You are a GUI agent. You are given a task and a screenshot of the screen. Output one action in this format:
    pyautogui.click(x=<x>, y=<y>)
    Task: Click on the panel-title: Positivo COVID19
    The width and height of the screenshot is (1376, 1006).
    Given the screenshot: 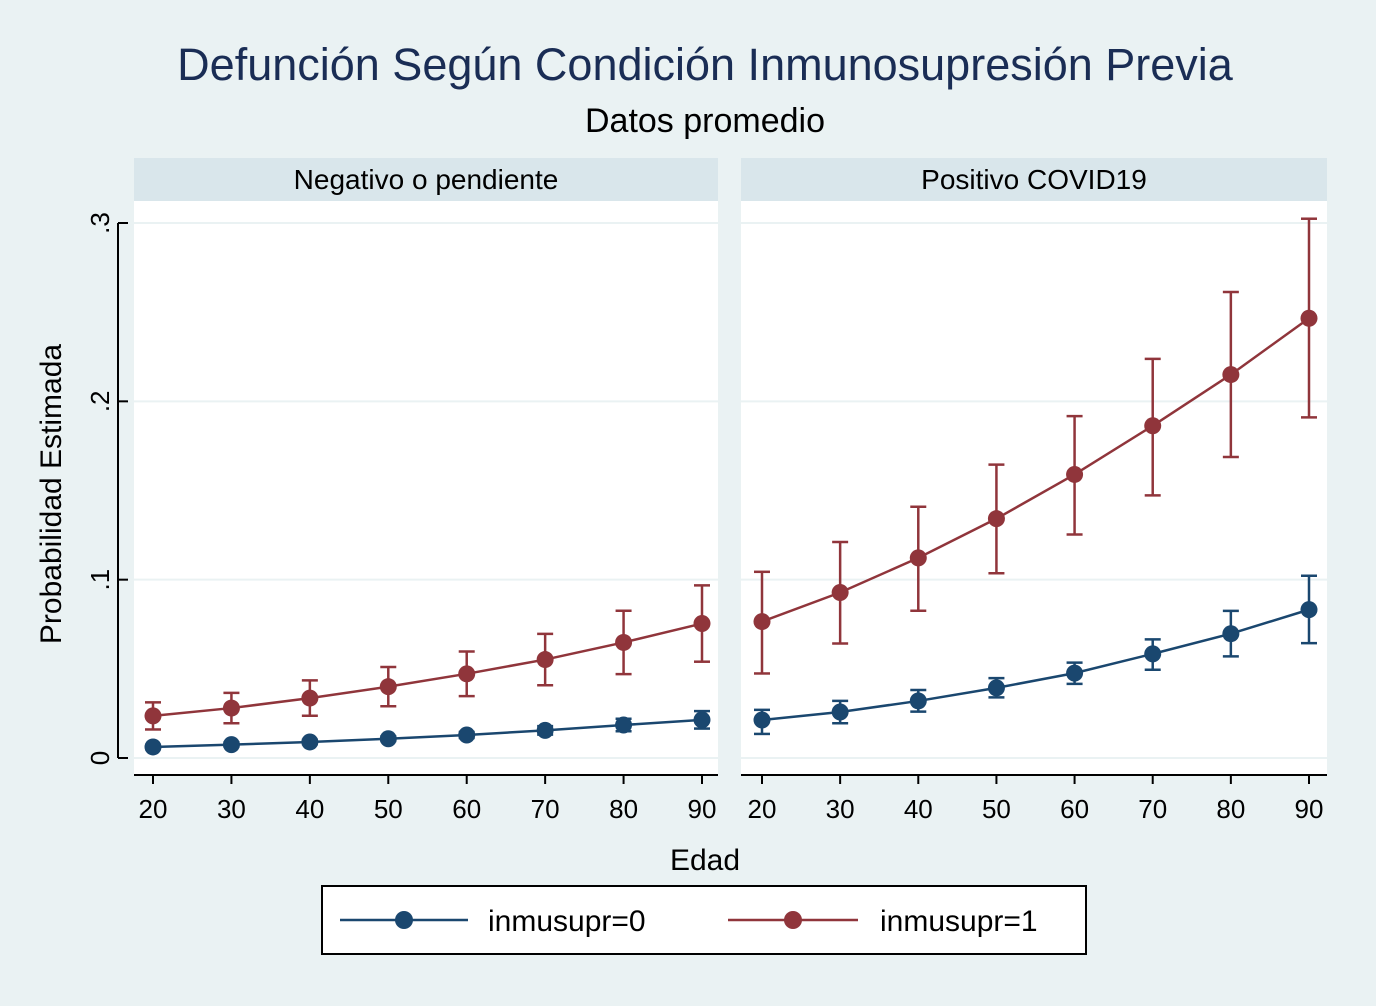 What is the action you would take?
    pyautogui.click(x=1034, y=179)
    